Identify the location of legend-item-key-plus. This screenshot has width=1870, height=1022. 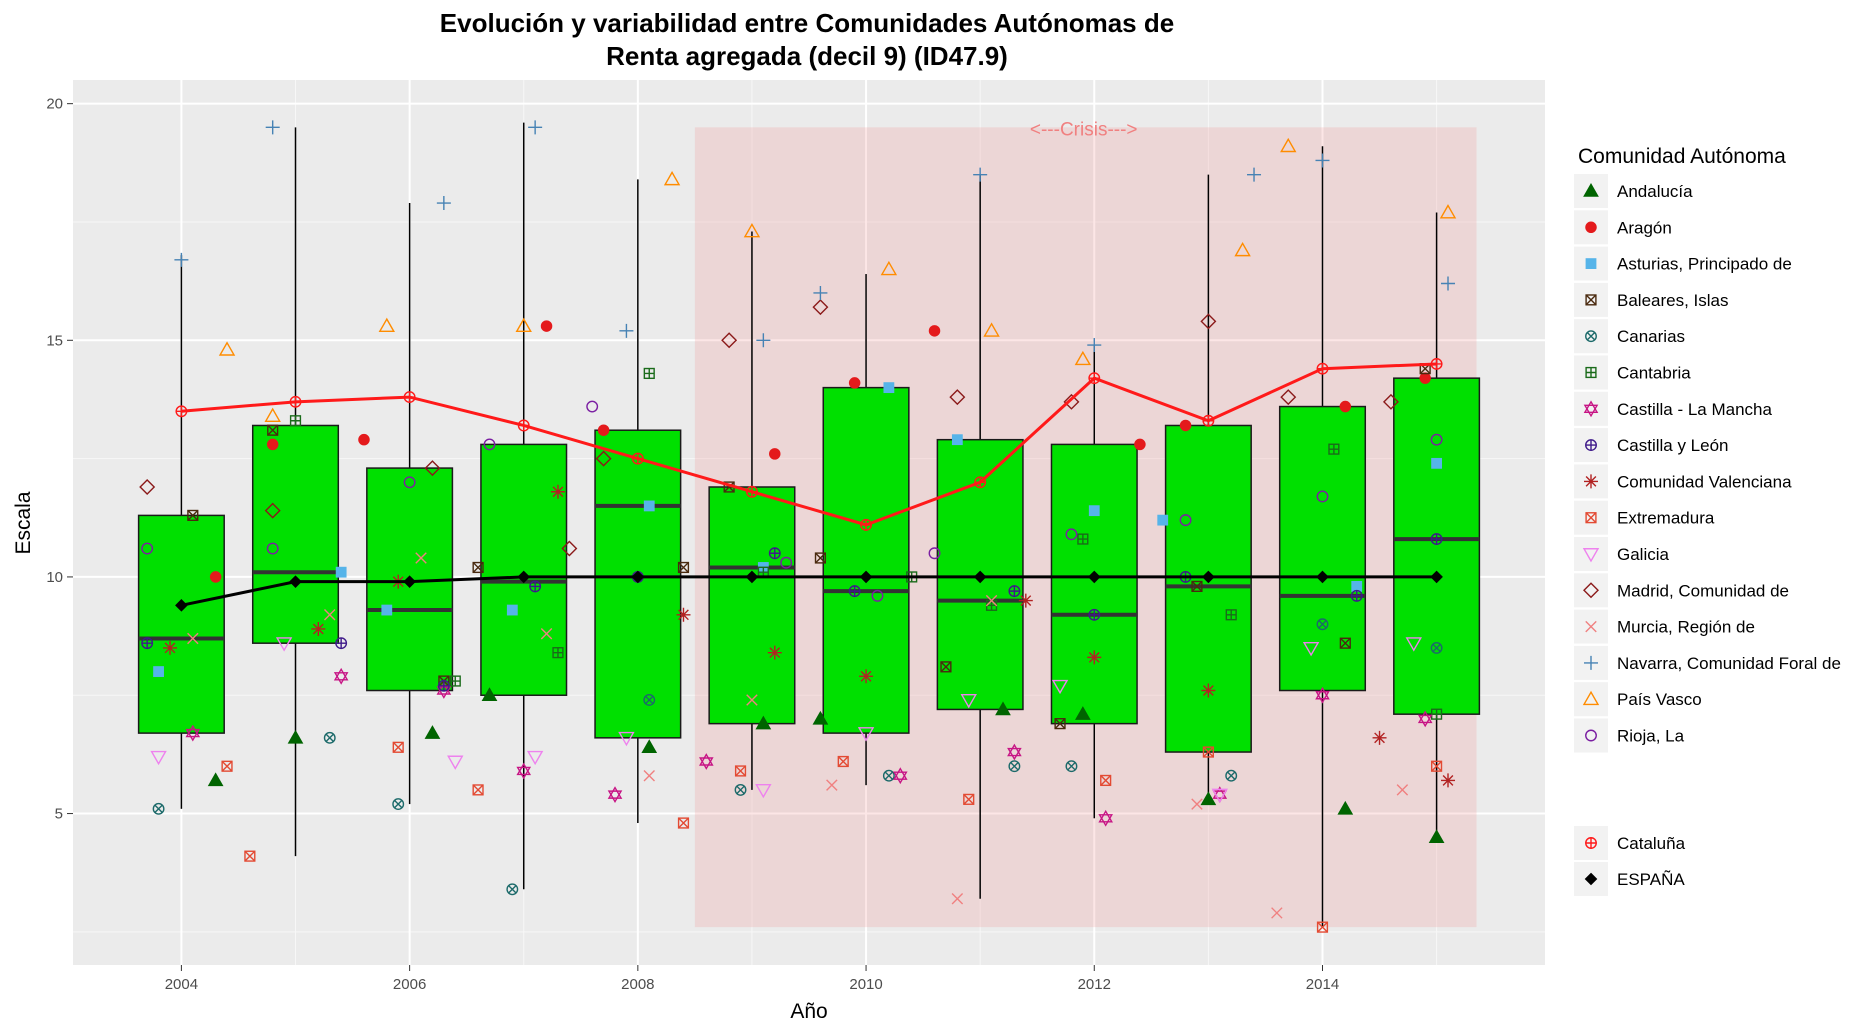
(1591, 372).